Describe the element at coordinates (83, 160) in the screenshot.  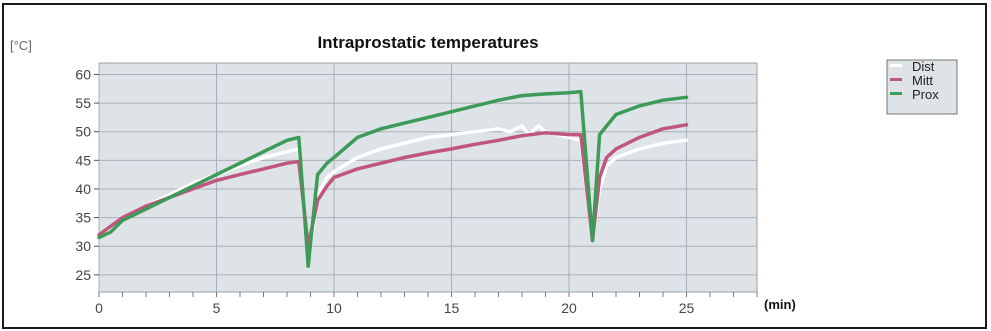
I see `y-tick-label: 45` at that location.